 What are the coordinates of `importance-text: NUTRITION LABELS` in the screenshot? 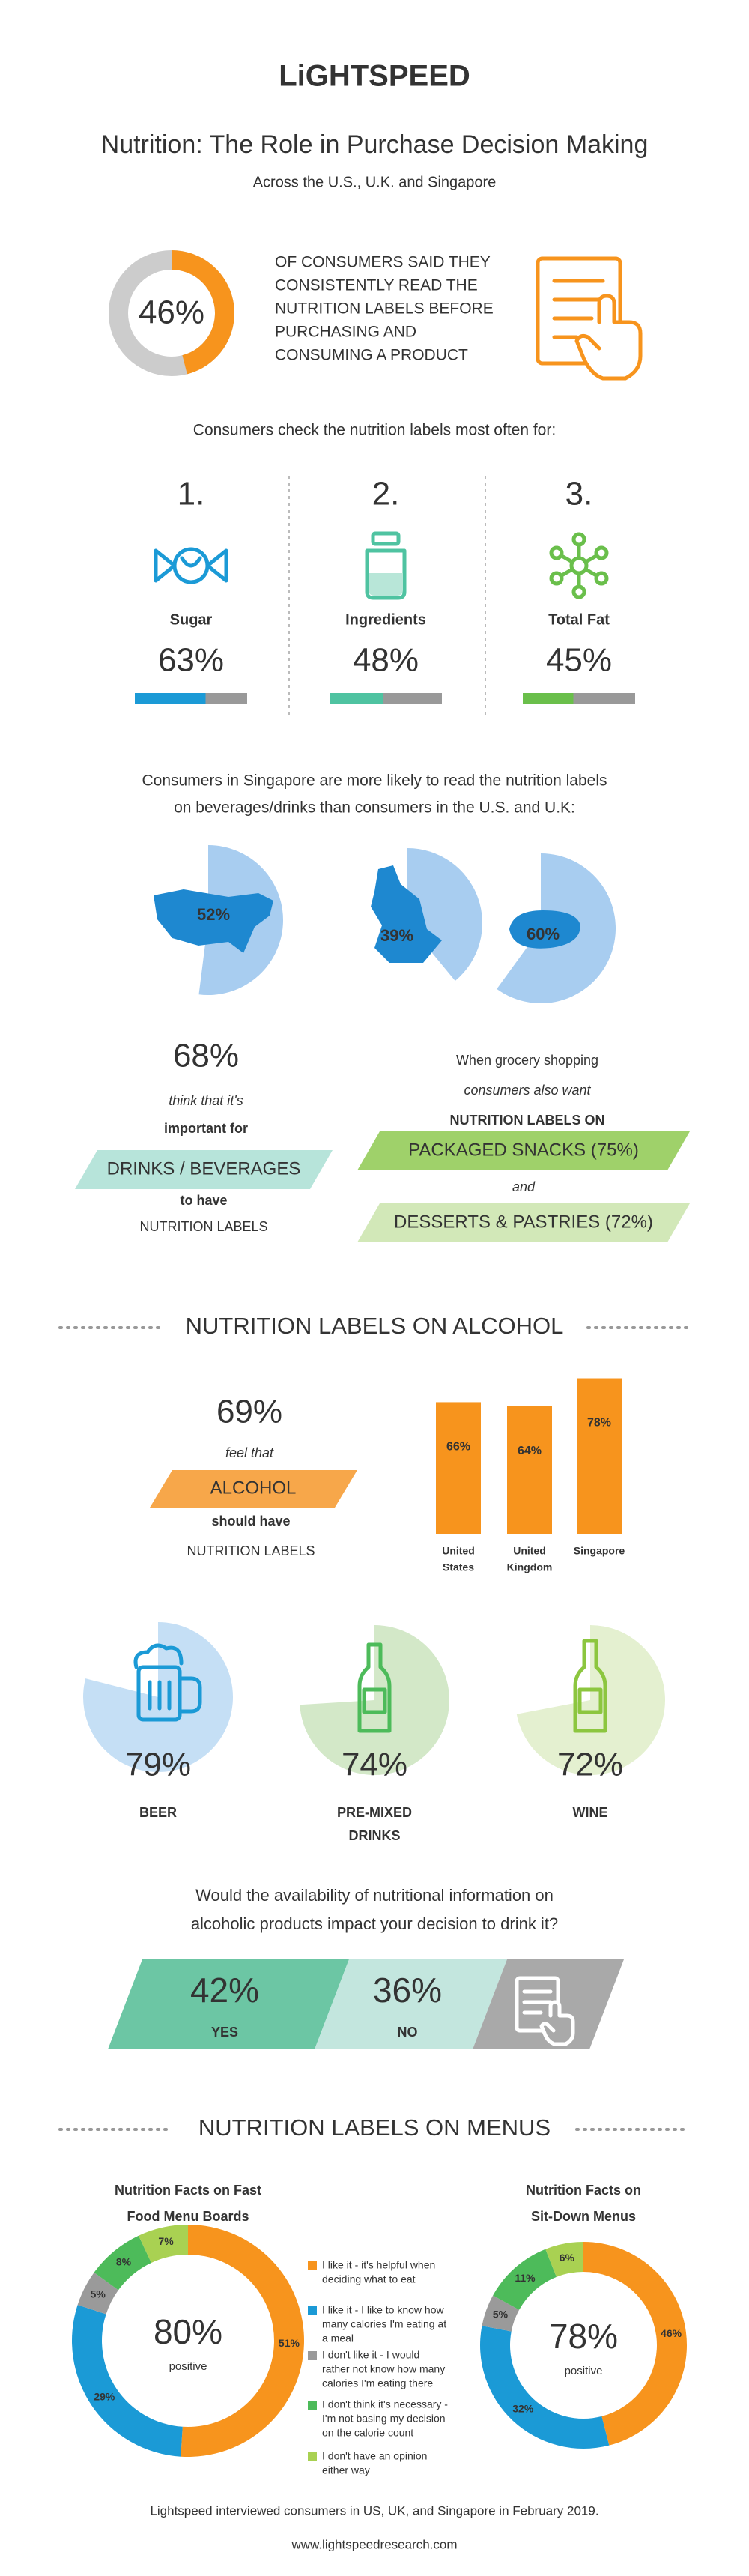 It's located at (203, 1226).